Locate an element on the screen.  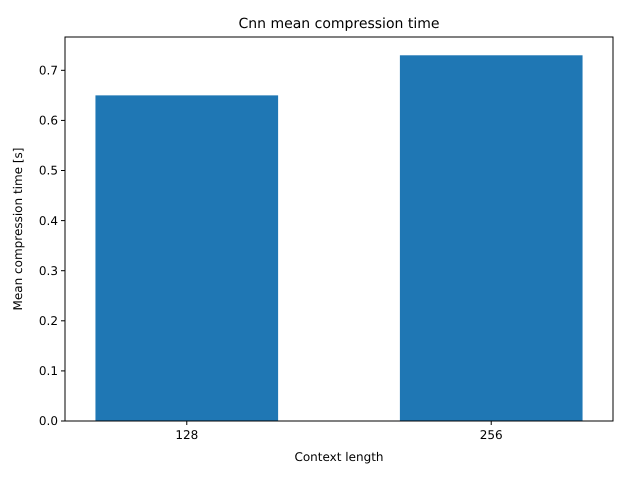
y-tick-label: 0.1 is located at coordinates (48, 371).